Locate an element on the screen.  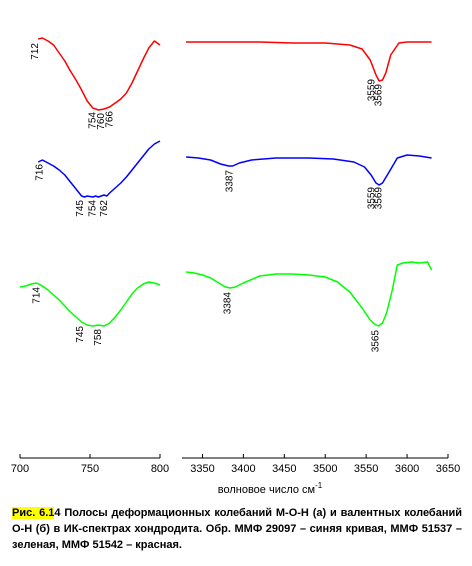
peak-label: 3565 is located at coordinates (375, 341).